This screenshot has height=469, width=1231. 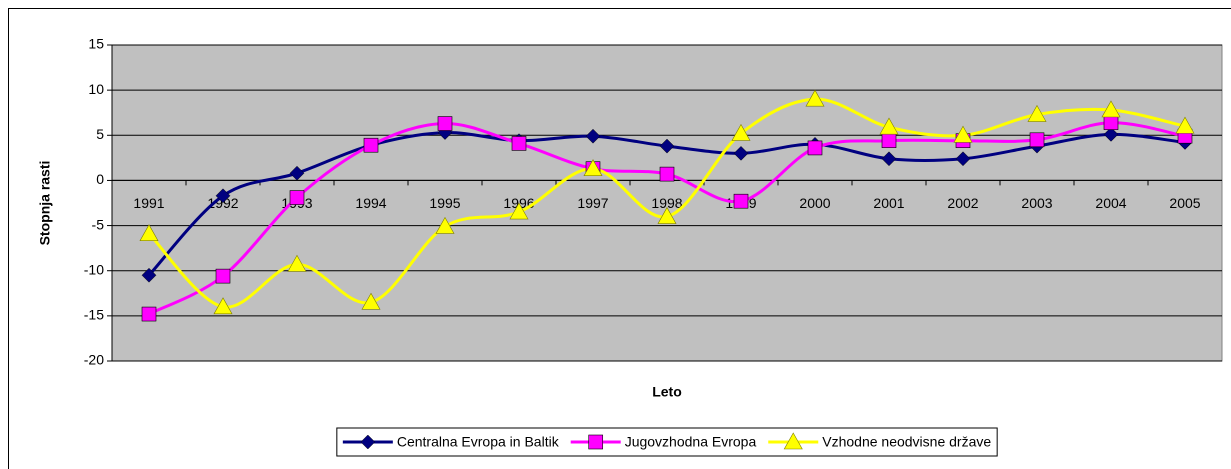 I want to click on legend-label: Centralna Evropa in Baltik, so click(x=478, y=442).